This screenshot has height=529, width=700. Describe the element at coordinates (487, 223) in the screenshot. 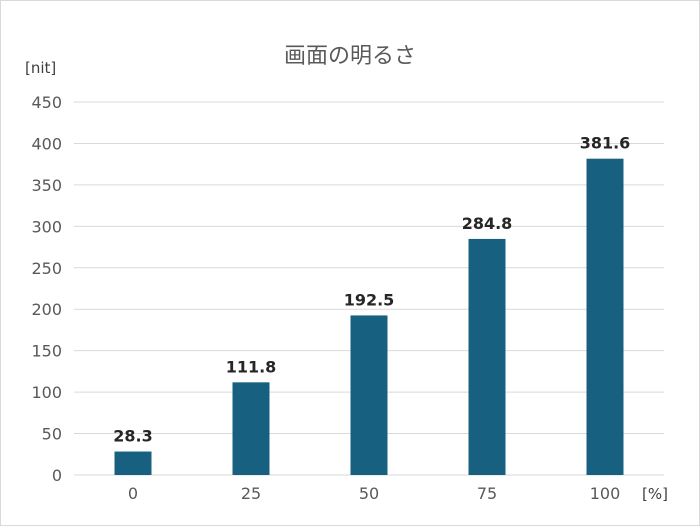

I see `data-label-75: 284.8` at that location.